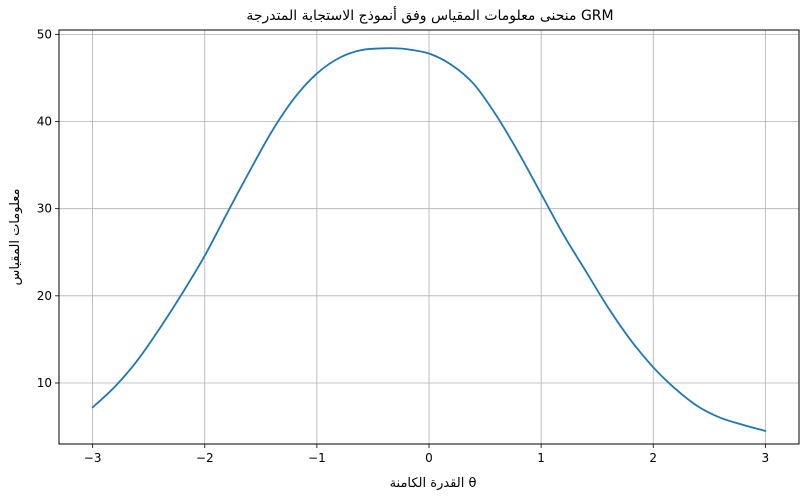  What do you see at coordinates (205, 458) in the screenshot?
I see `x-tick-label: −2` at bounding box center [205, 458].